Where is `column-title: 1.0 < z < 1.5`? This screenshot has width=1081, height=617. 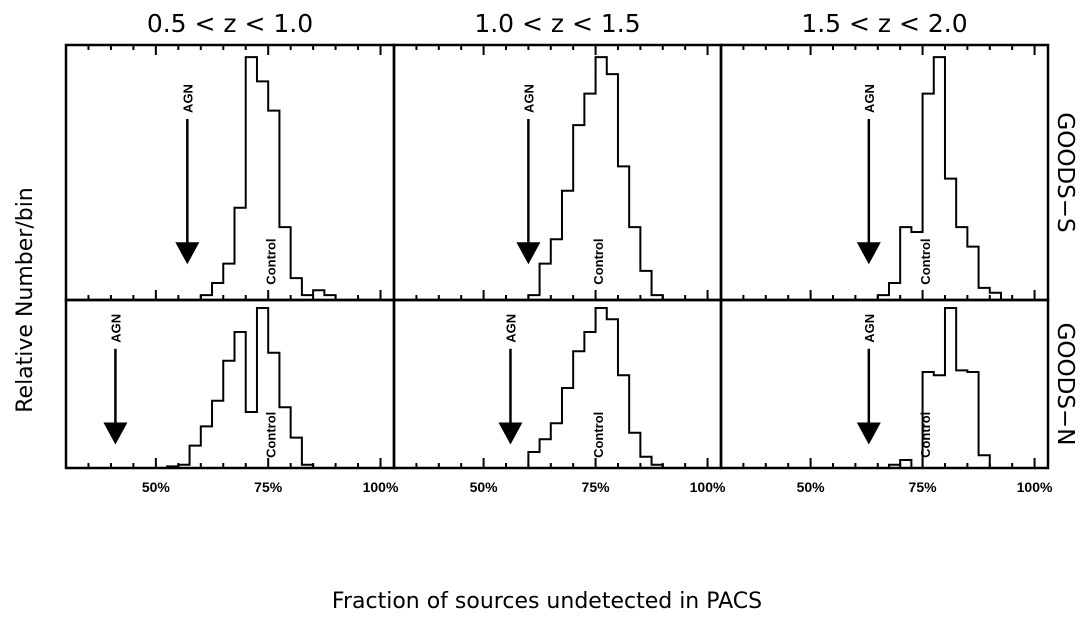
column-title: 1.0 < z < 1.5 is located at coordinates (557, 23).